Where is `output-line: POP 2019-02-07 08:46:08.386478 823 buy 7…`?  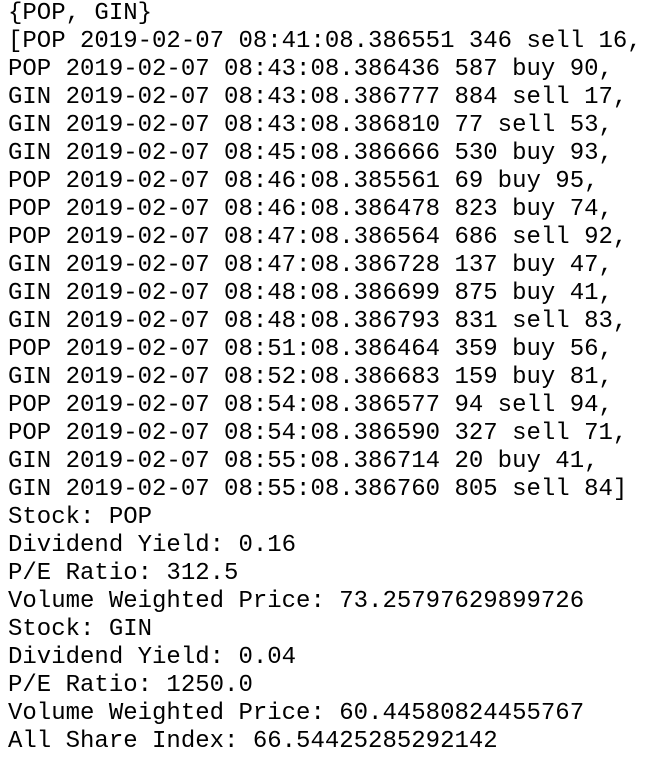 output-line: POP 2019-02-07 08:46:08.386478 823 buy 7… is located at coordinates (310, 209).